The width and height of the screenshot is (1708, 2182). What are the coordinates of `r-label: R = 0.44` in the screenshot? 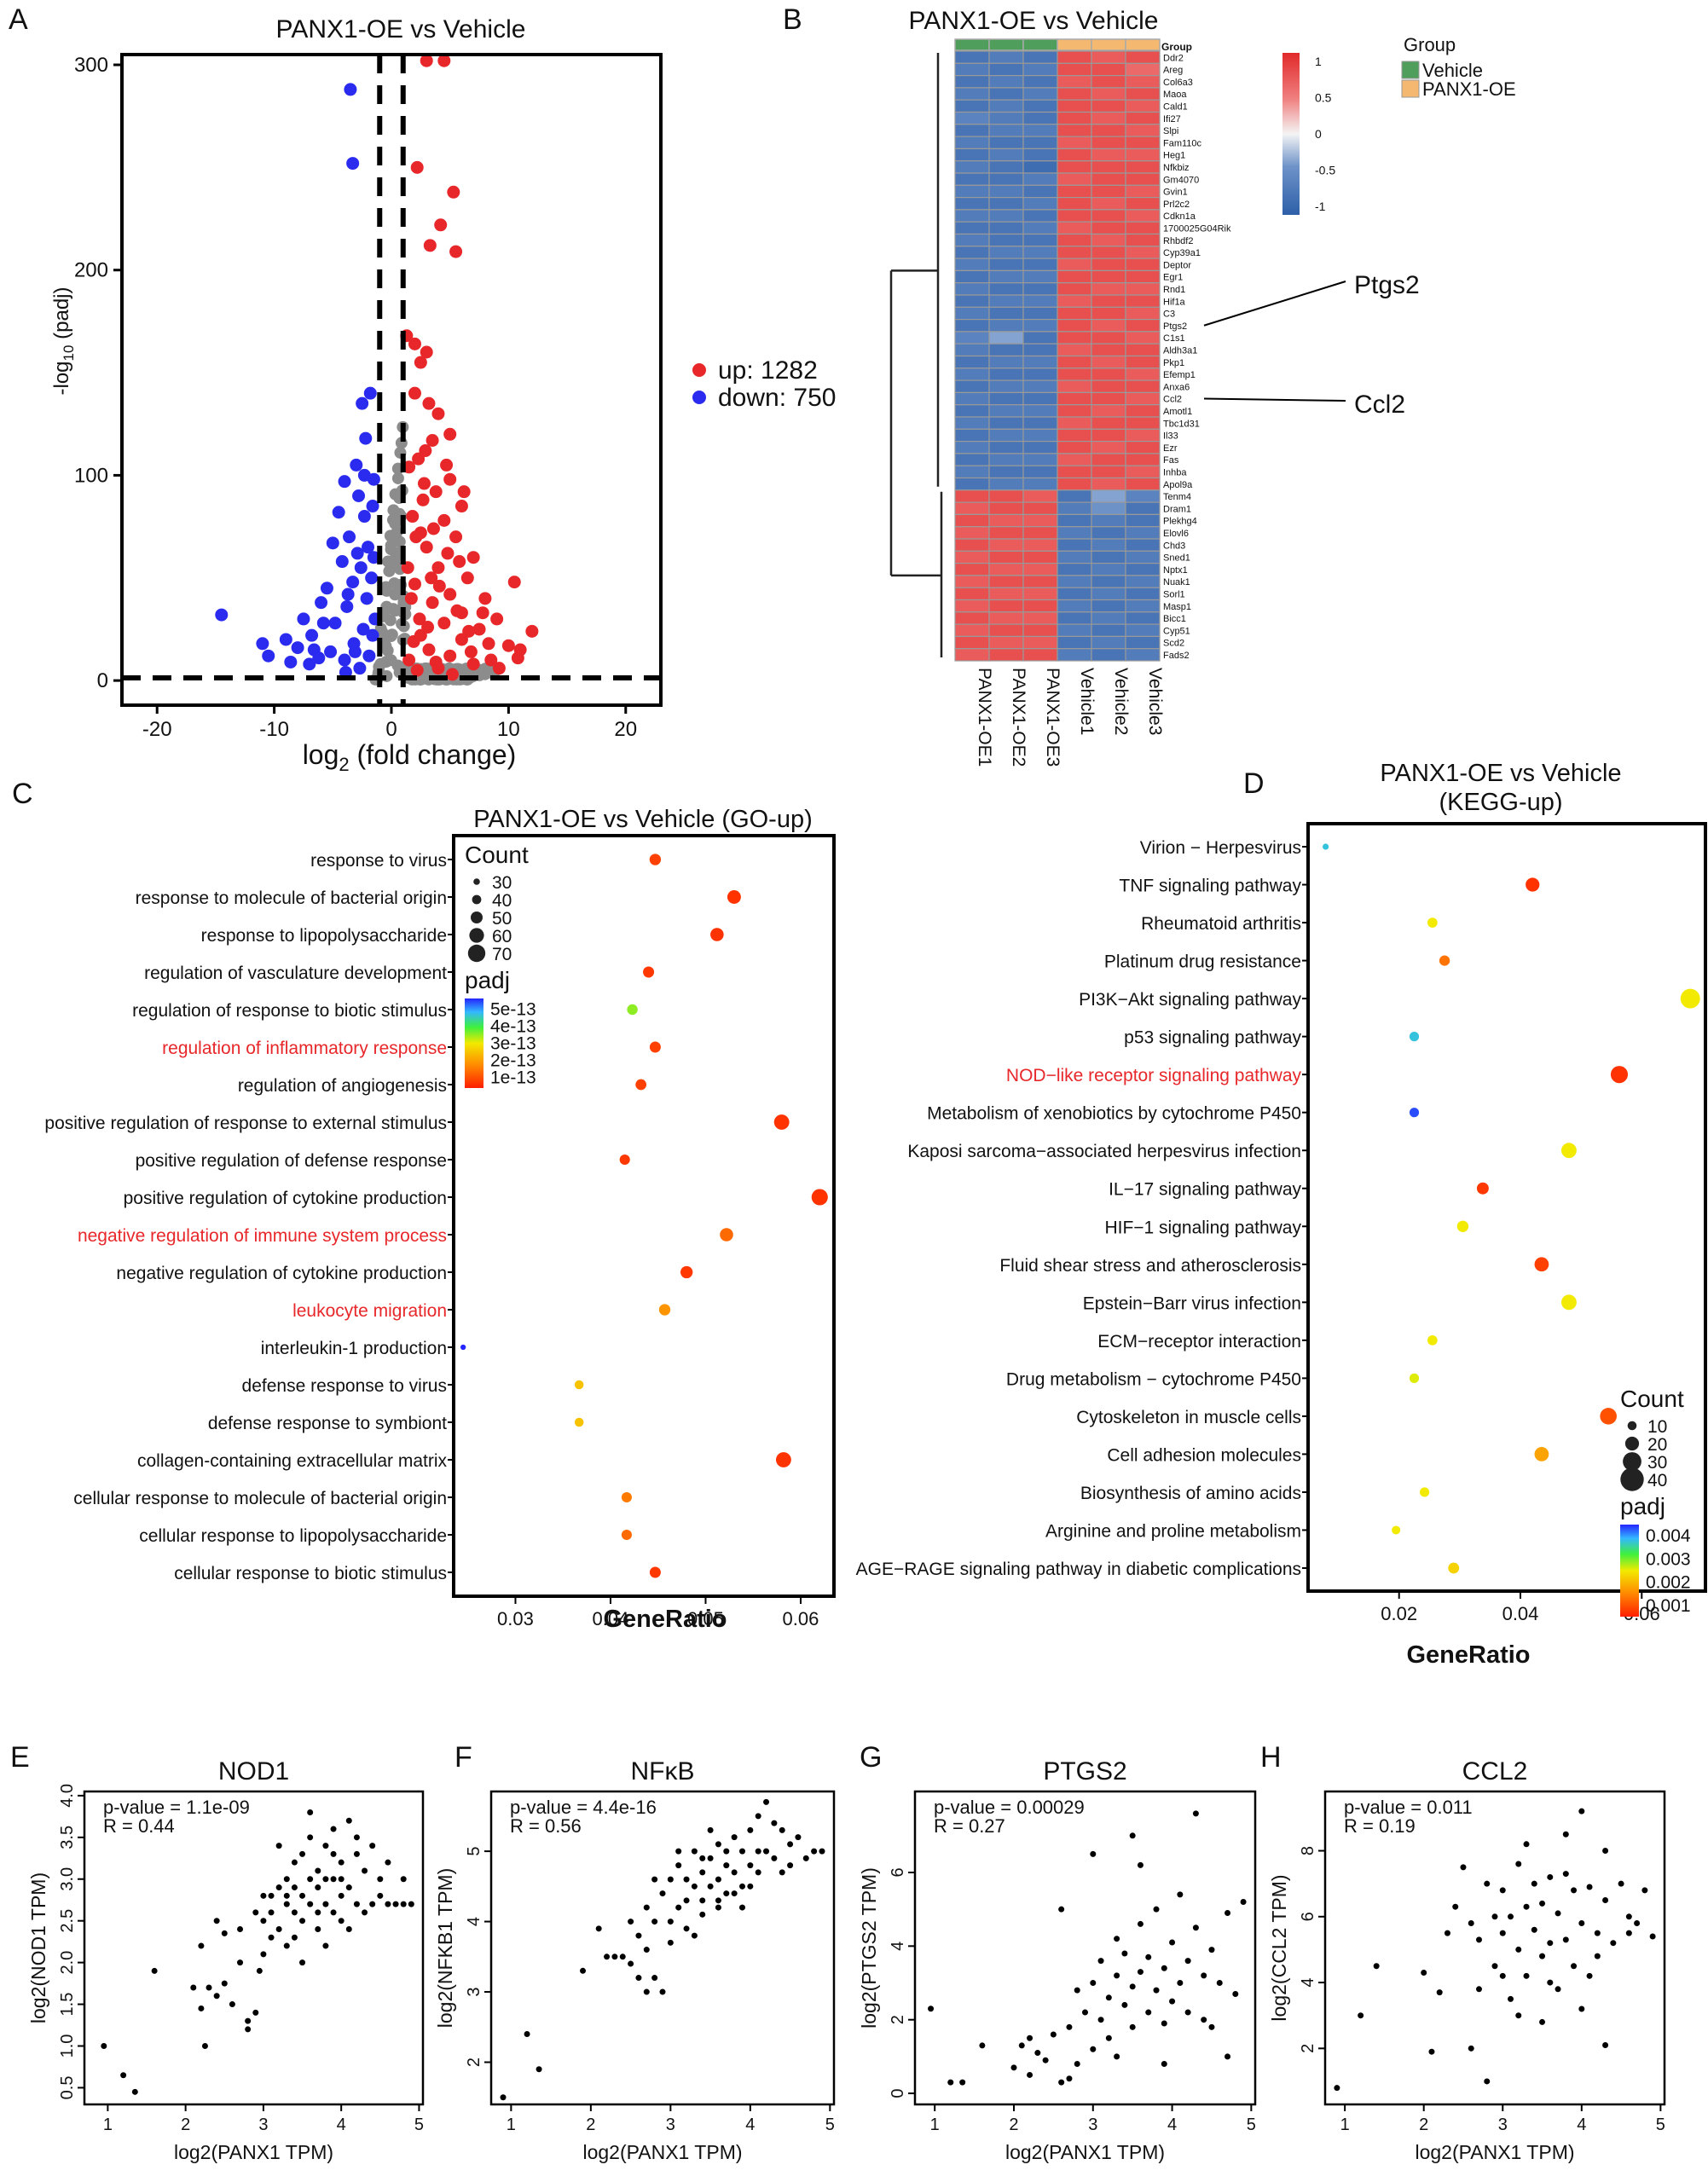 It's located at (139, 1826).